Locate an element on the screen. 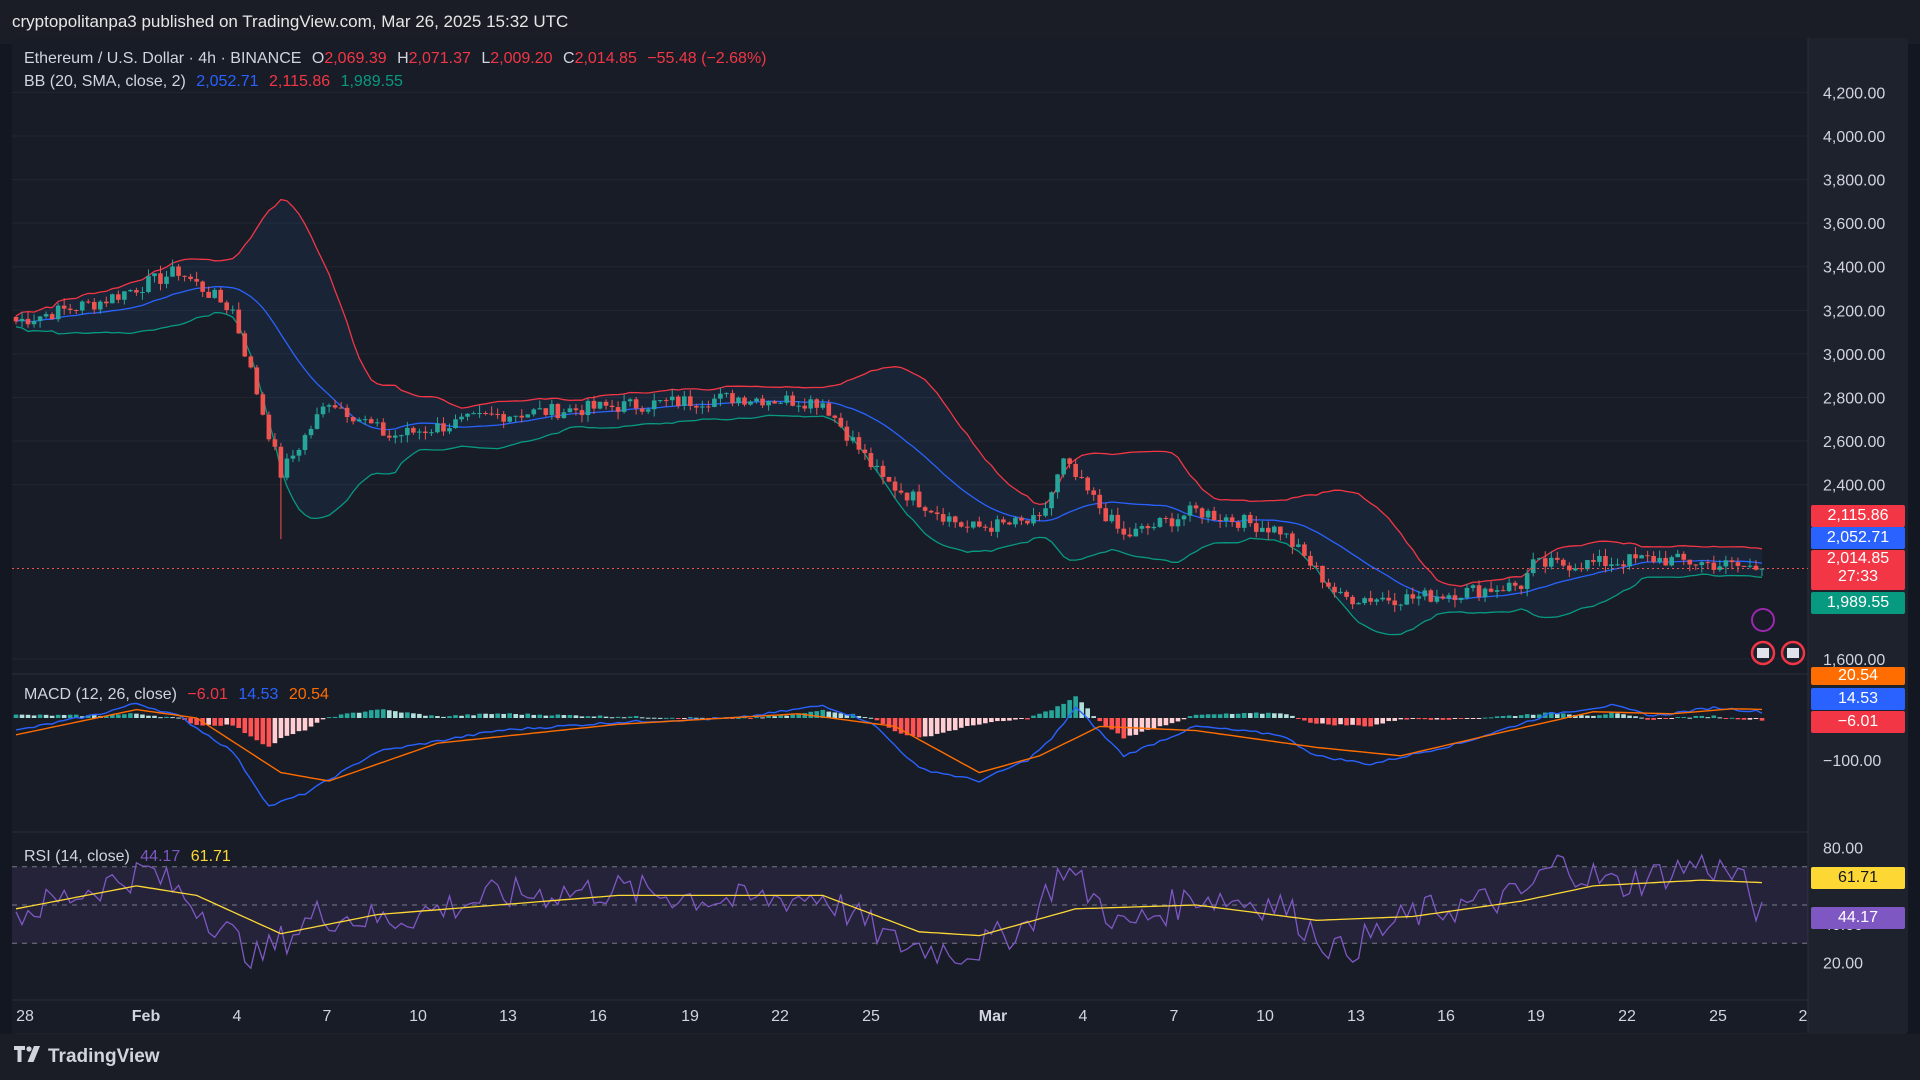 The width and height of the screenshot is (1920, 1080). rsi-value: 44.17 is located at coordinates (160, 856).